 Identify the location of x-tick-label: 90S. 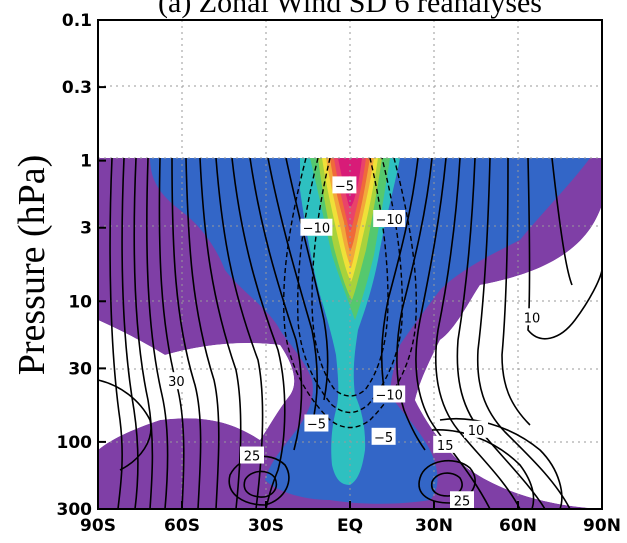
(98, 526).